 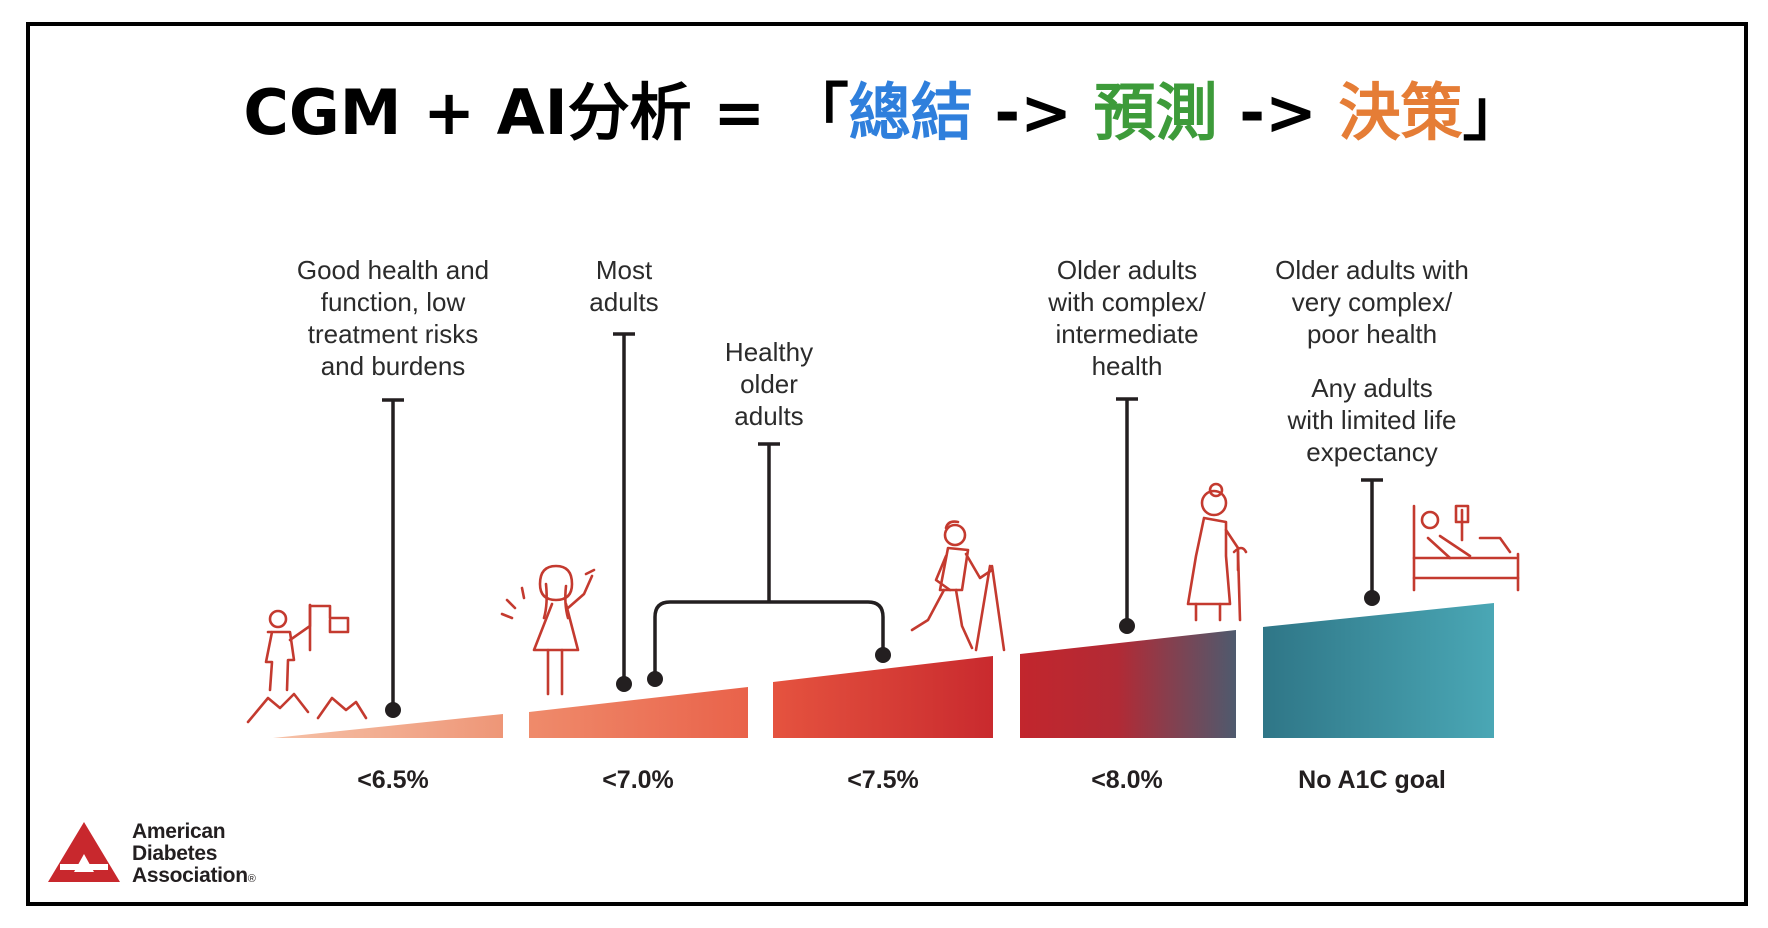 What do you see at coordinates (1155, 112) in the screenshot?
I see `title-word-predict: 預測` at bounding box center [1155, 112].